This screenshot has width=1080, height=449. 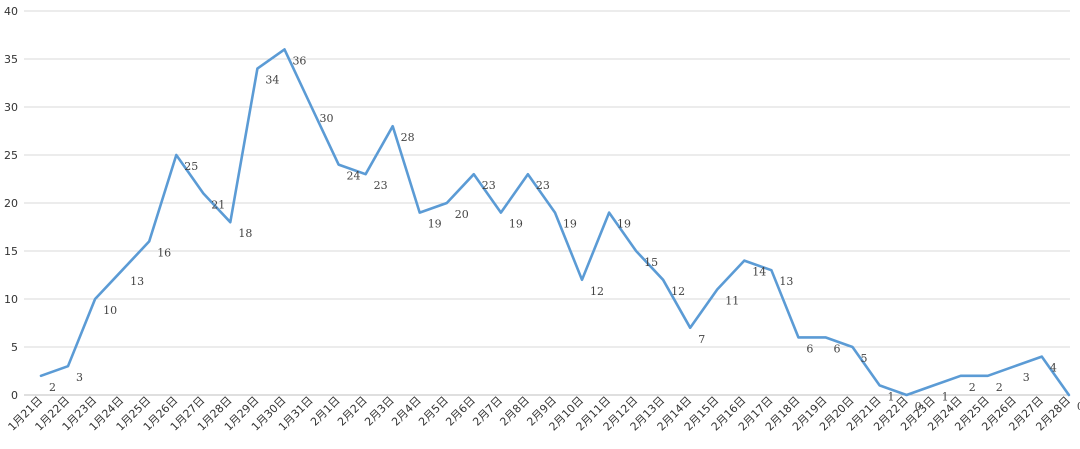 I want to click on x-tick-label: 2月2日, so click(x=352, y=411).